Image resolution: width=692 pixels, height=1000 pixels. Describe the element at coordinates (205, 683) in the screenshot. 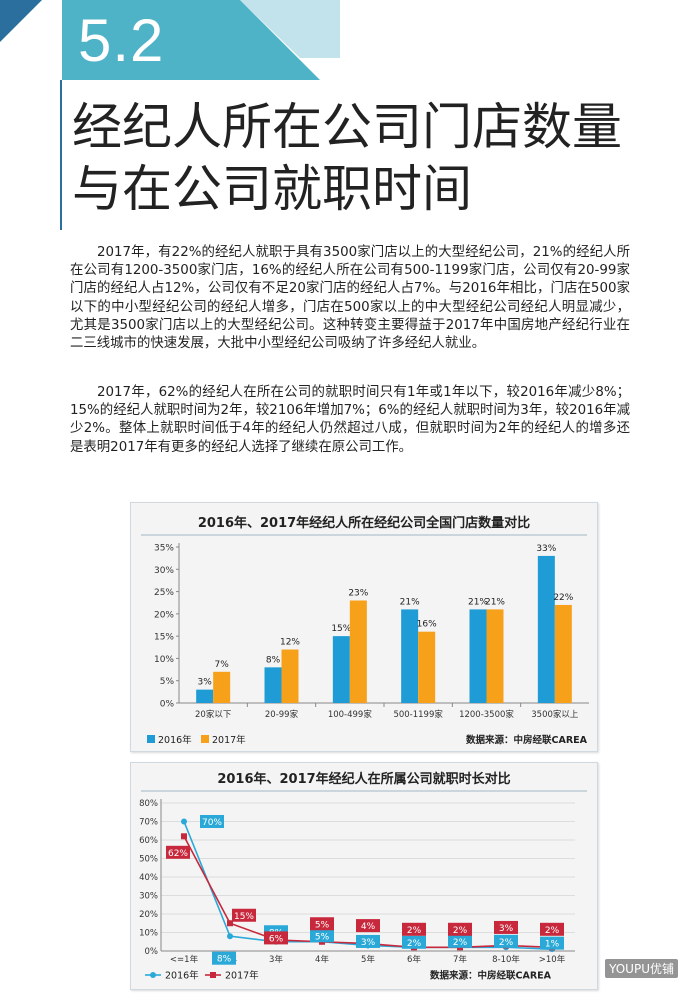

I see `bar-value-label: 3%` at that location.